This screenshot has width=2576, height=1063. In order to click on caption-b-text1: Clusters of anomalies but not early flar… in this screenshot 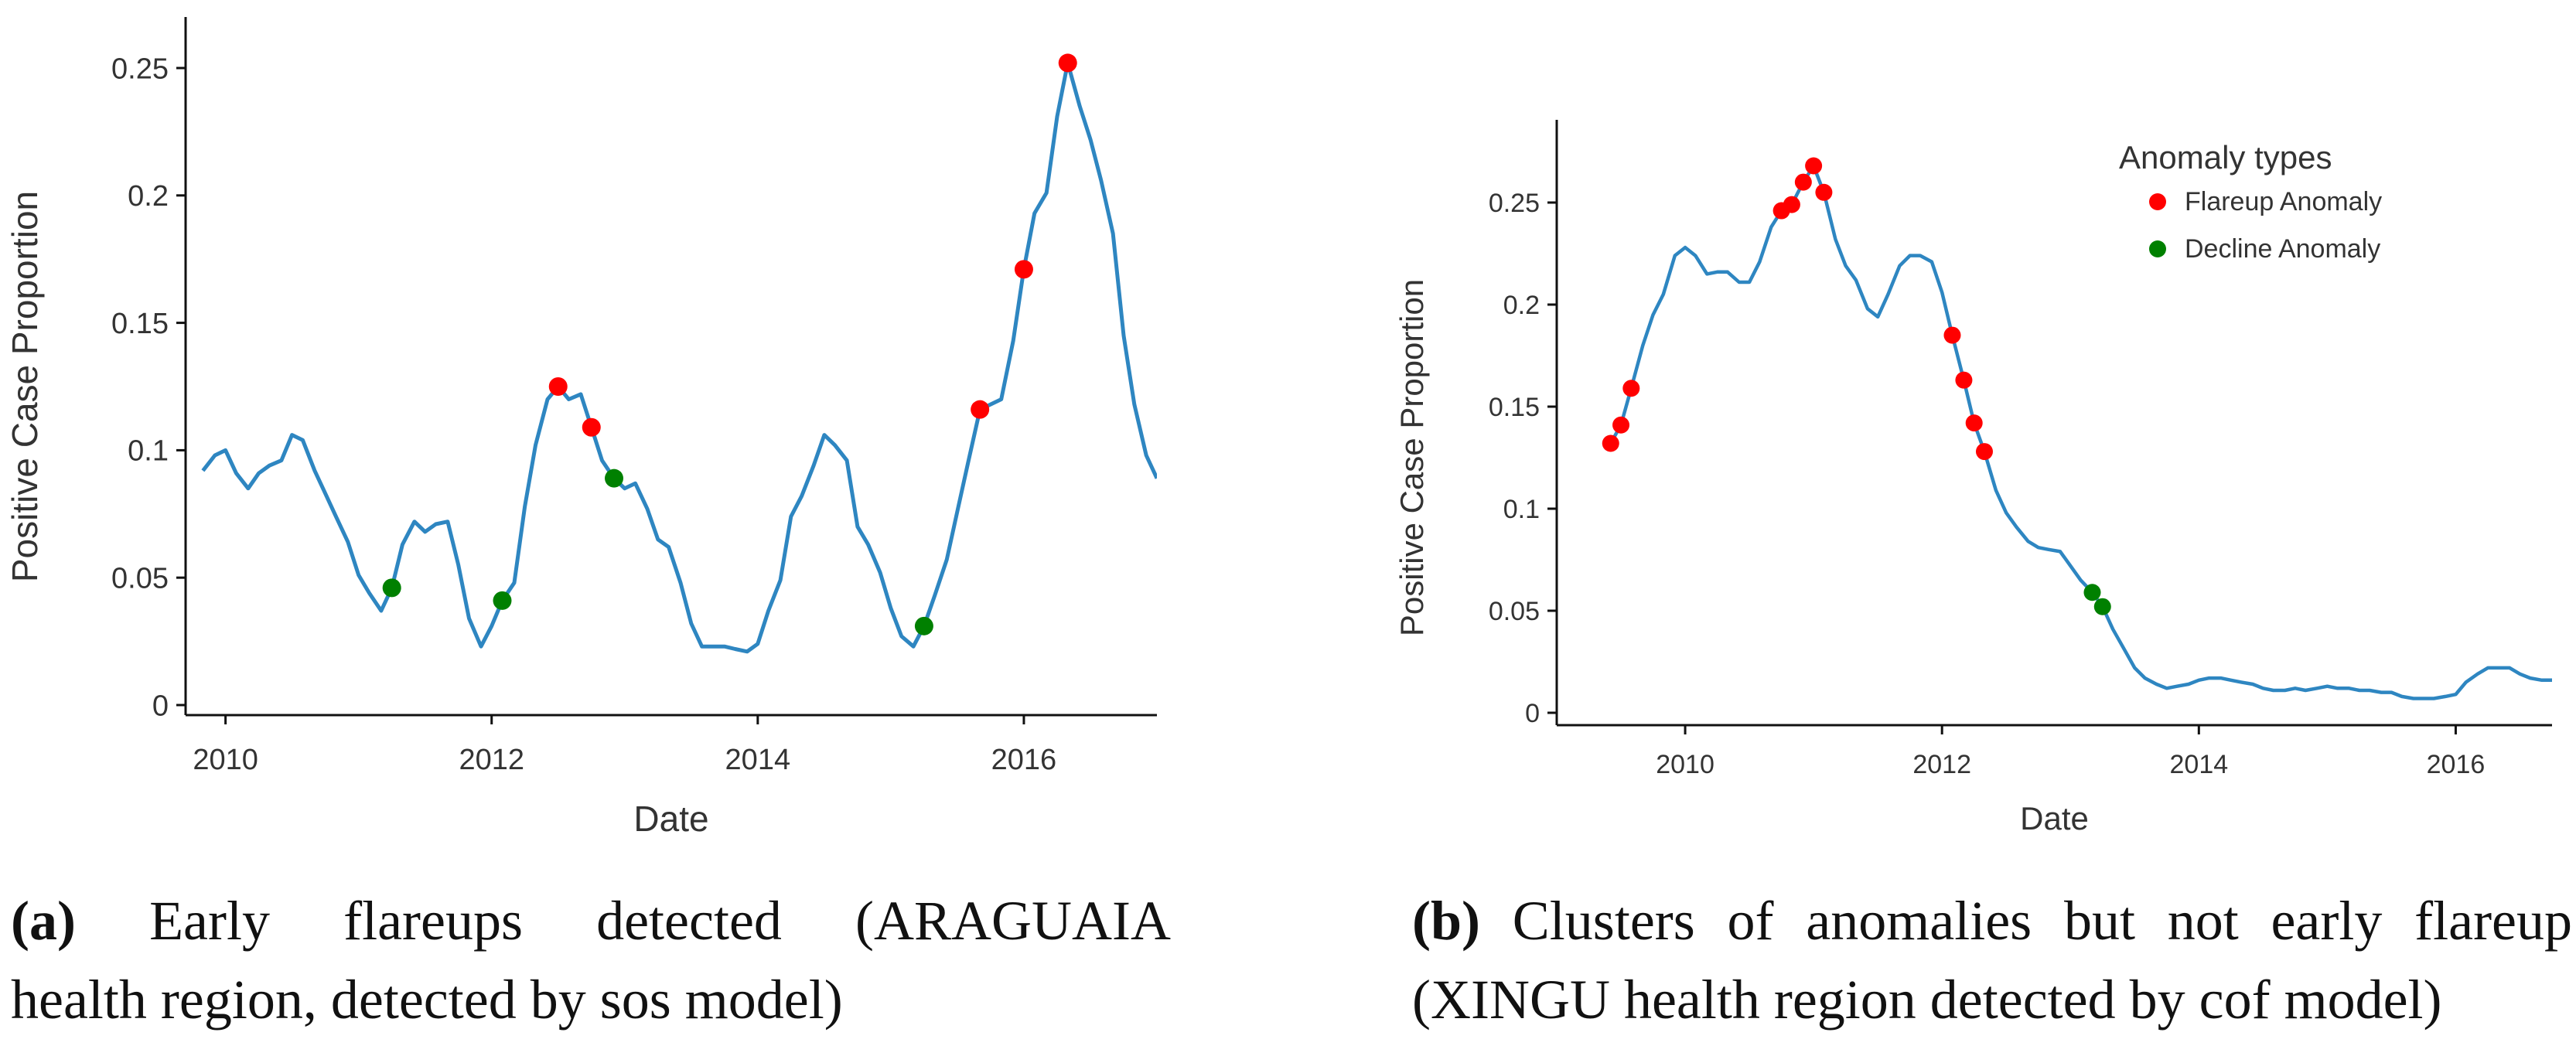, I will do `click(2042, 921)`.